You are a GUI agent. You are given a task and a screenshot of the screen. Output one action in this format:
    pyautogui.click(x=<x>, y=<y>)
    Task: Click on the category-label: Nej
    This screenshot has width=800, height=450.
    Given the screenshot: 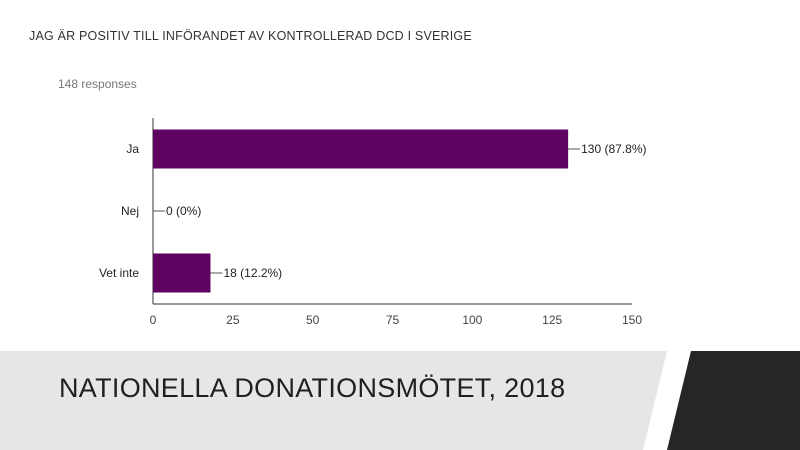 What is the action you would take?
    pyautogui.click(x=130, y=211)
    